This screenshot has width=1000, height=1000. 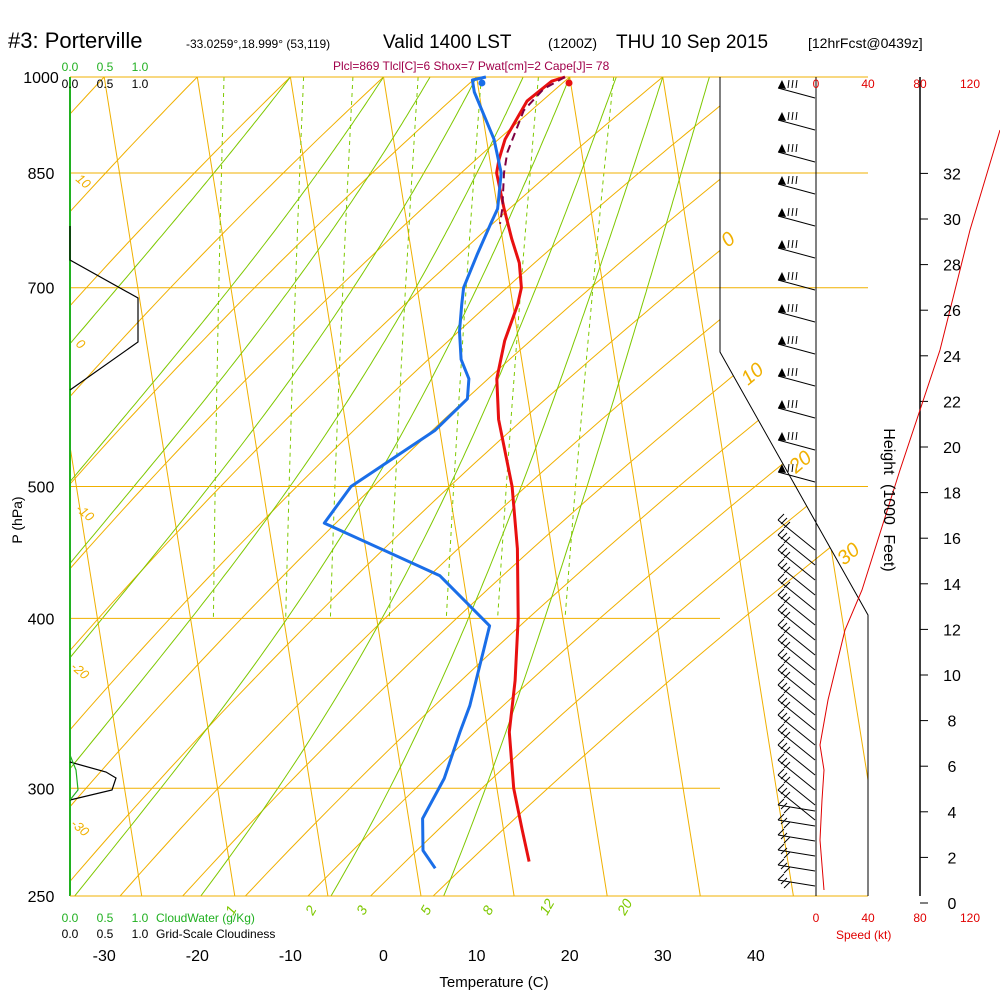 I want to click on height-axis-title: Height (1000 Feet), so click(x=888, y=499).